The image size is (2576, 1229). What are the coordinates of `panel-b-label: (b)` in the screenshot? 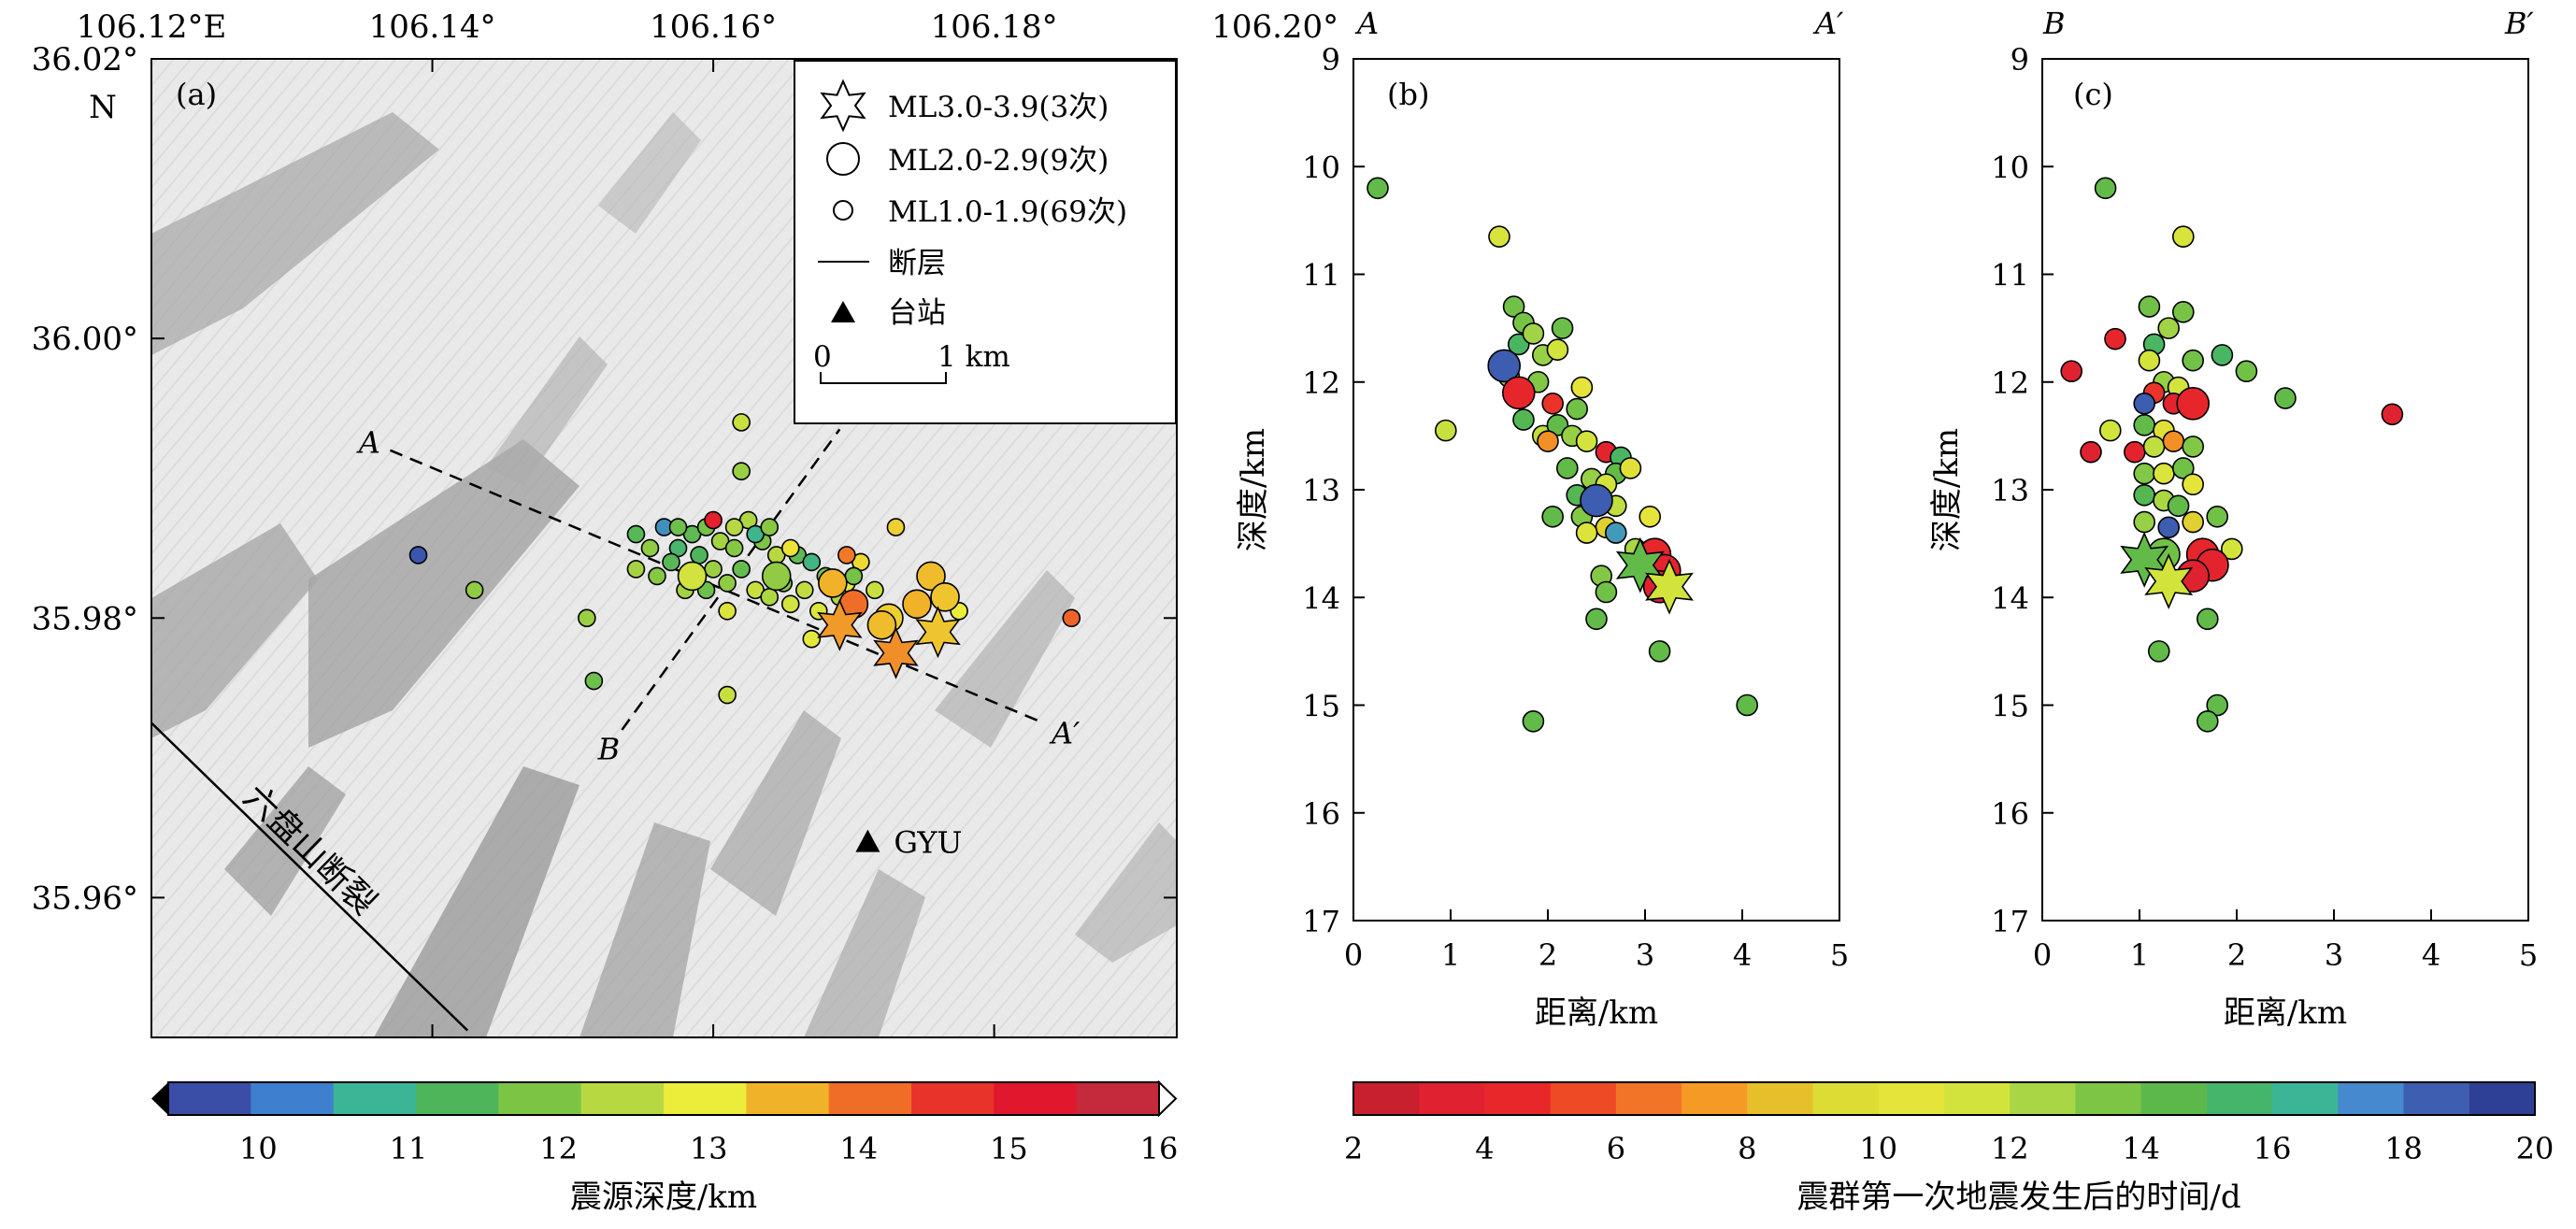 It's located at (1408, 94).